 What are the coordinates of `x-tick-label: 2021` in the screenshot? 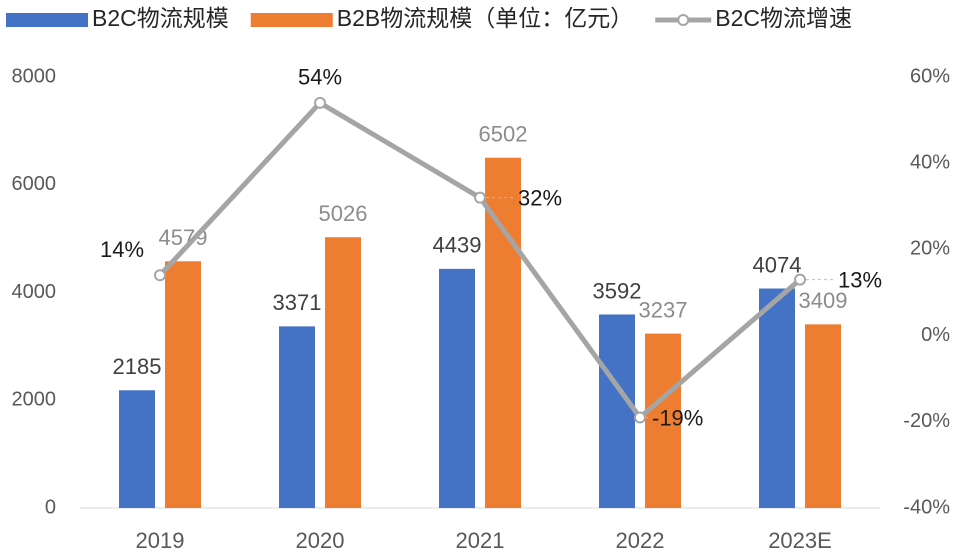 It's located at (480, 540).